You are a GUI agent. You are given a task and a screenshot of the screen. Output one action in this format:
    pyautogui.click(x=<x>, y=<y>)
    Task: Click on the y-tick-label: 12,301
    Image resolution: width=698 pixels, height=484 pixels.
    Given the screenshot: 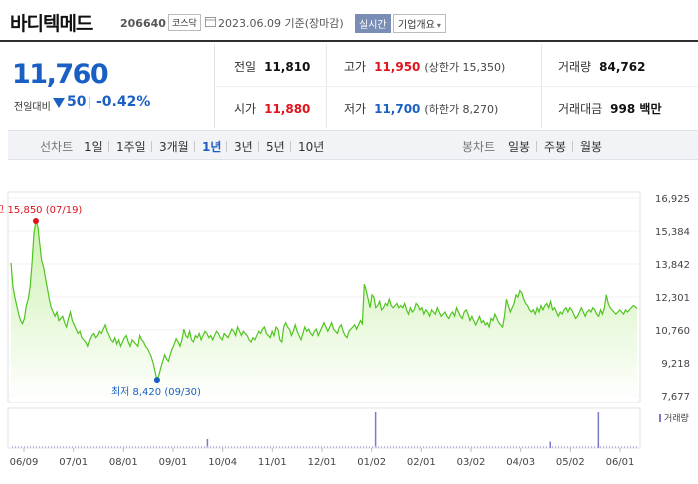 What is the action you would take?
    pyautogui.click(x=672, y=298)
    